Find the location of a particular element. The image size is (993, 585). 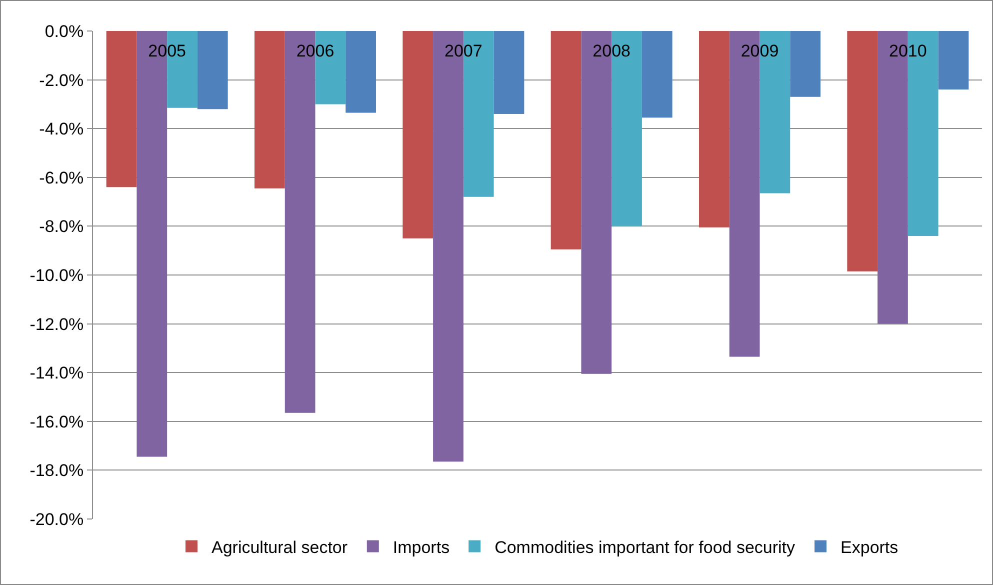

y-tick-label: -12.0% is located at coordinates (57, 324).